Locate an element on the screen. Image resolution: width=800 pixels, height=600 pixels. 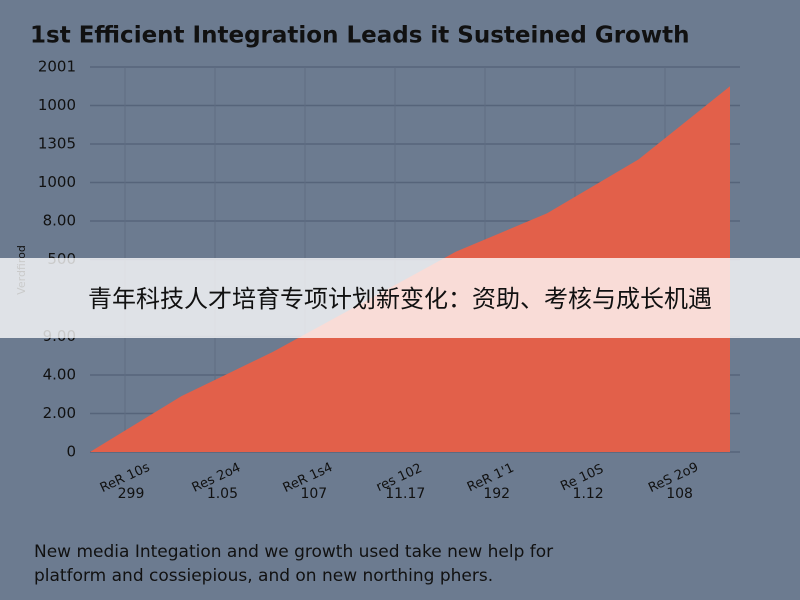
y-tick-label: 2001 is located at coordinates (57, 67).